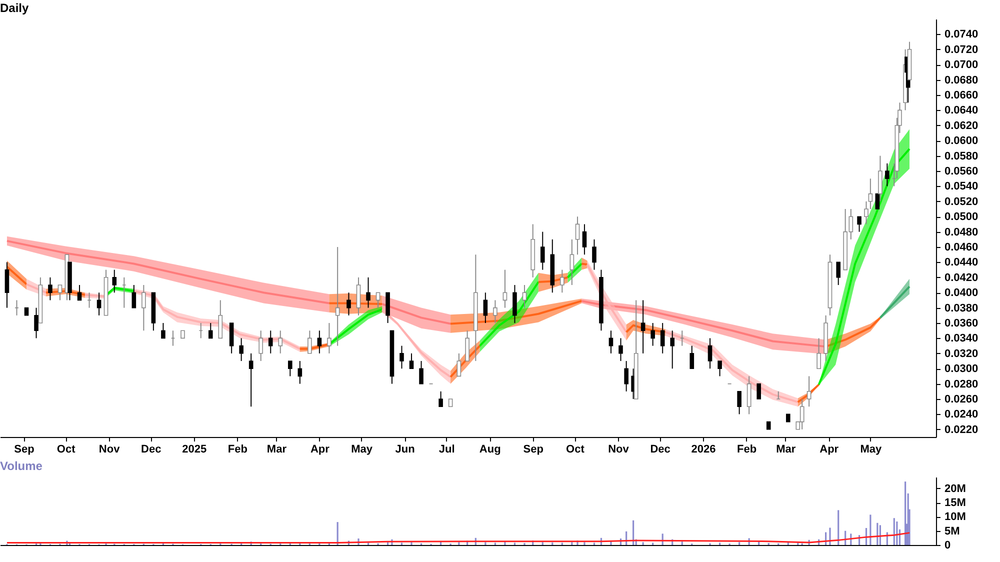 The height and width of the screenshot is (562, 1000). What do you see at coordinates (194, 450) in the screenshot?
I see `x-tick-label: 2025` at bounding box center [194, 450].